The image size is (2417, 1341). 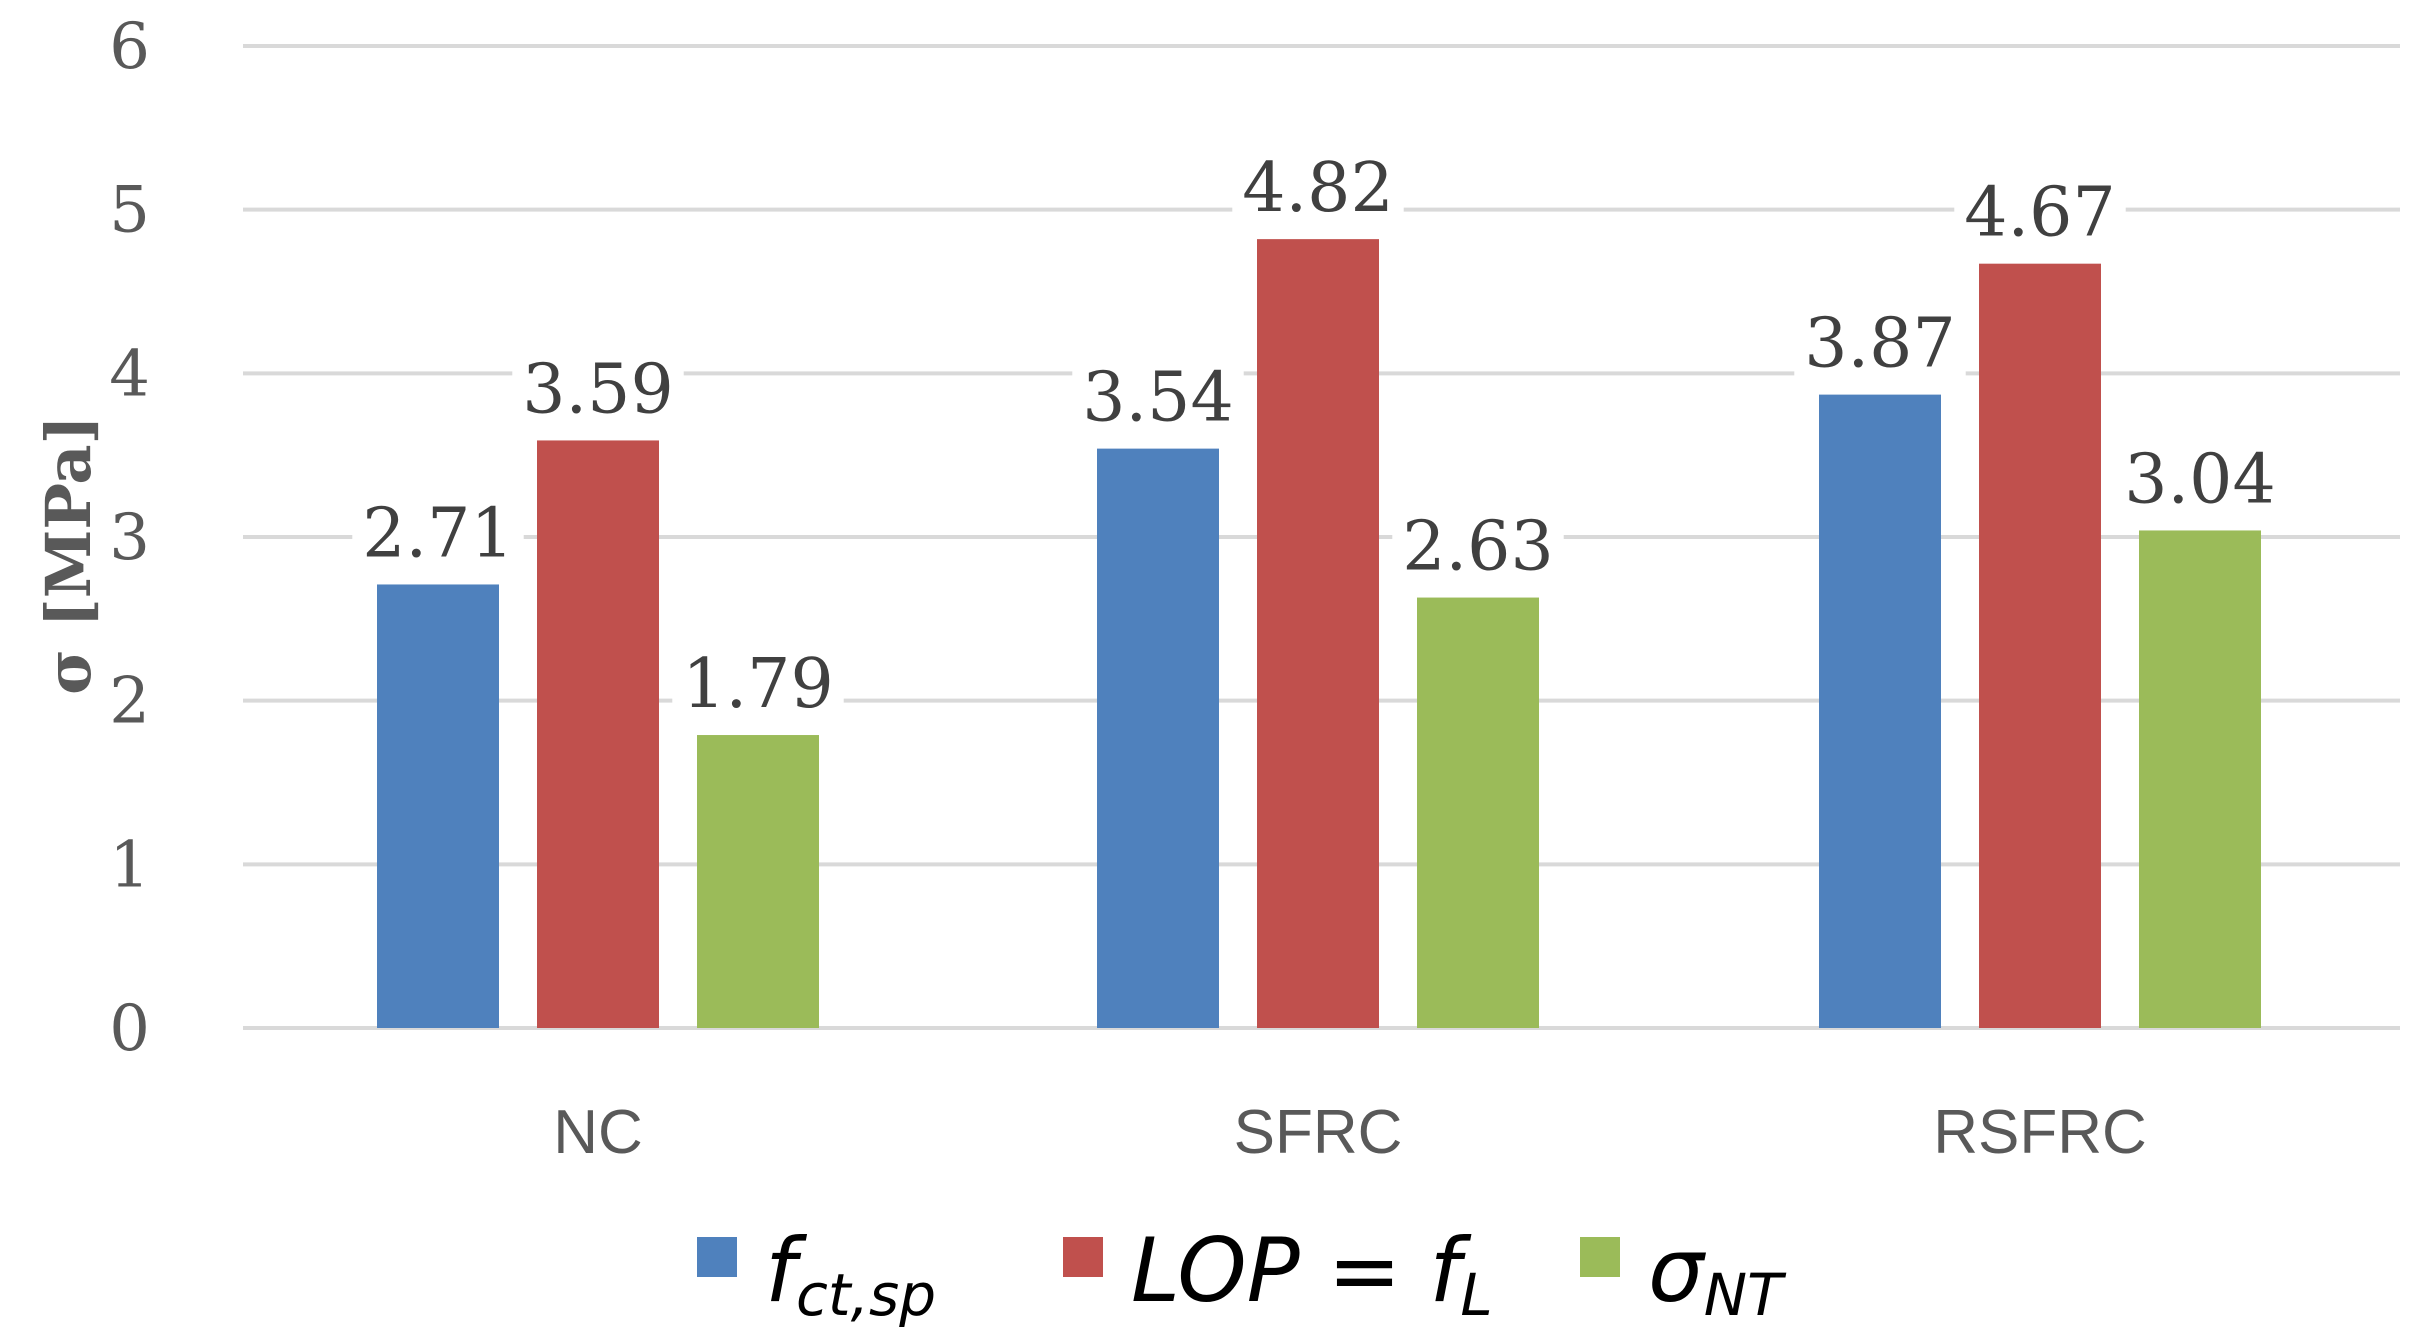 I want to click on data-label: 2.71, so click(x=437, y=533).